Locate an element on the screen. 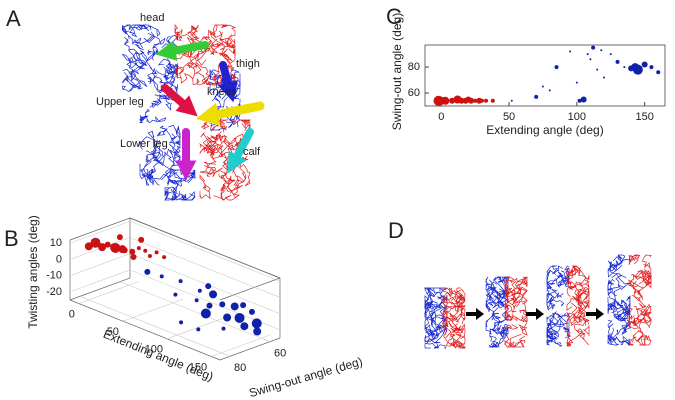  y-tick-label: 60 is located at coordinates (414, 93).